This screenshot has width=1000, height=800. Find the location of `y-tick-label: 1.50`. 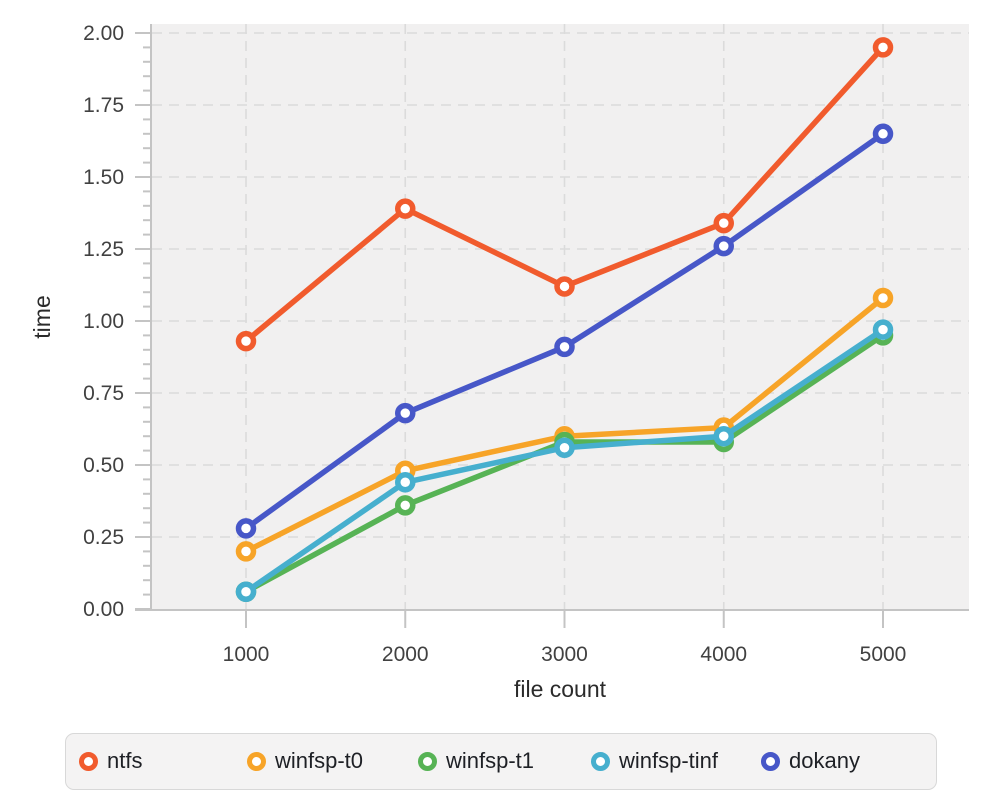

y-tick-label: 1.50 is located at coordinates (103, 177).